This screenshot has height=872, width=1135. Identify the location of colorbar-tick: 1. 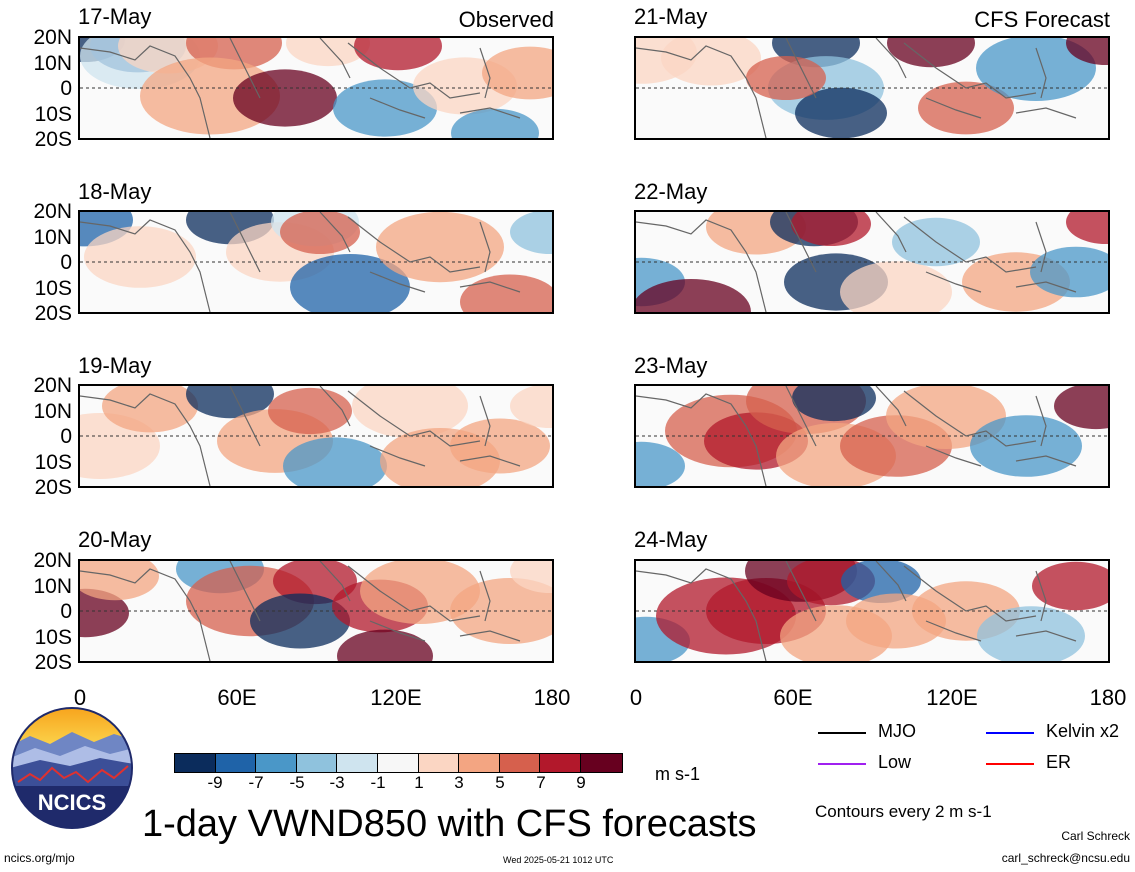
(419, 782).